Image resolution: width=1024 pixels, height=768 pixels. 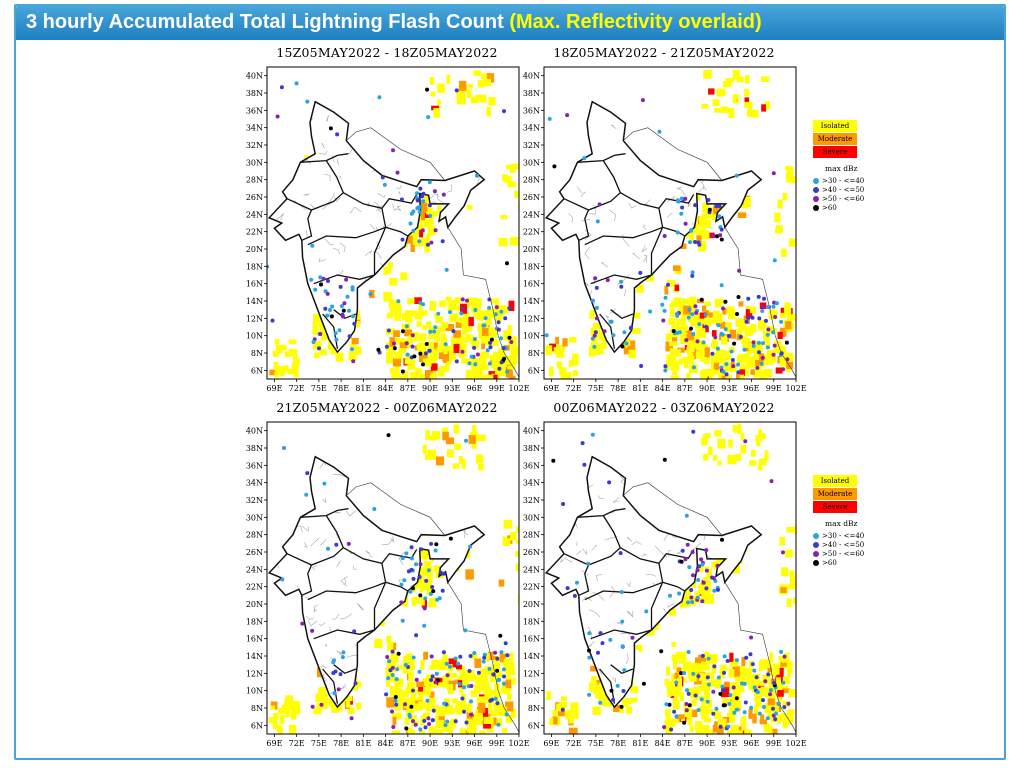 What do you see at coordinates (254, 656) in the screenshot?
I see `lat-label: 14N` at bounding box center [254, 656].